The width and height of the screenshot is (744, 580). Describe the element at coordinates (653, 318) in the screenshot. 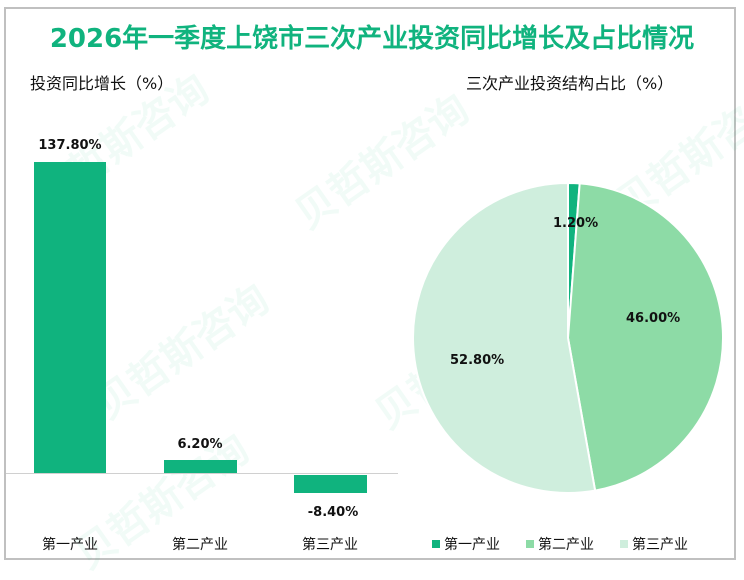

I see `pie-value-label: 46.00%` at that location.